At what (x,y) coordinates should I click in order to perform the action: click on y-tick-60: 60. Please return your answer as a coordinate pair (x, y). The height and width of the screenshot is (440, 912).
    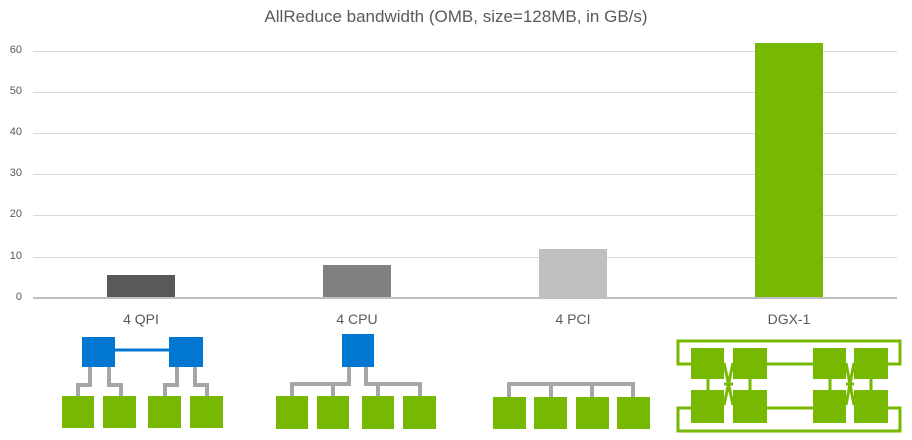
    Looking at the image, I should click on (15, 50).